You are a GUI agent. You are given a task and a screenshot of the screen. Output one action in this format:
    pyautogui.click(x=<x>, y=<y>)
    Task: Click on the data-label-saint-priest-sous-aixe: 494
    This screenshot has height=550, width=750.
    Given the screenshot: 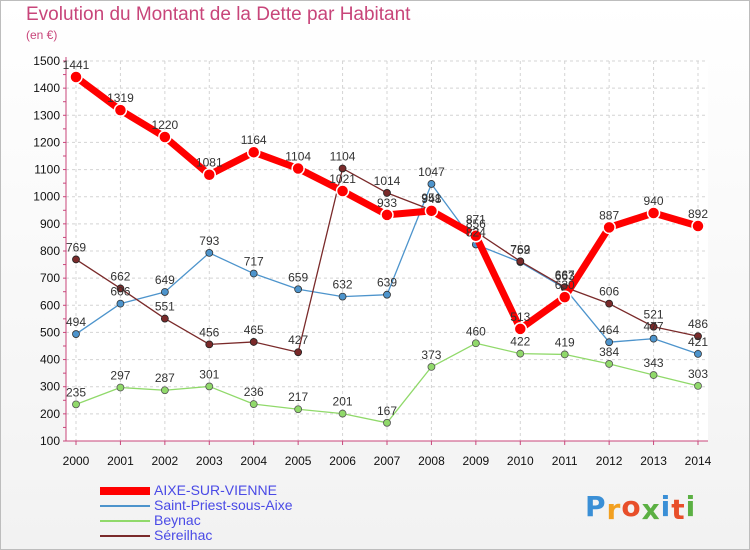 What is the action you would take?
    pyautogui.click(x=76, y=322)
    